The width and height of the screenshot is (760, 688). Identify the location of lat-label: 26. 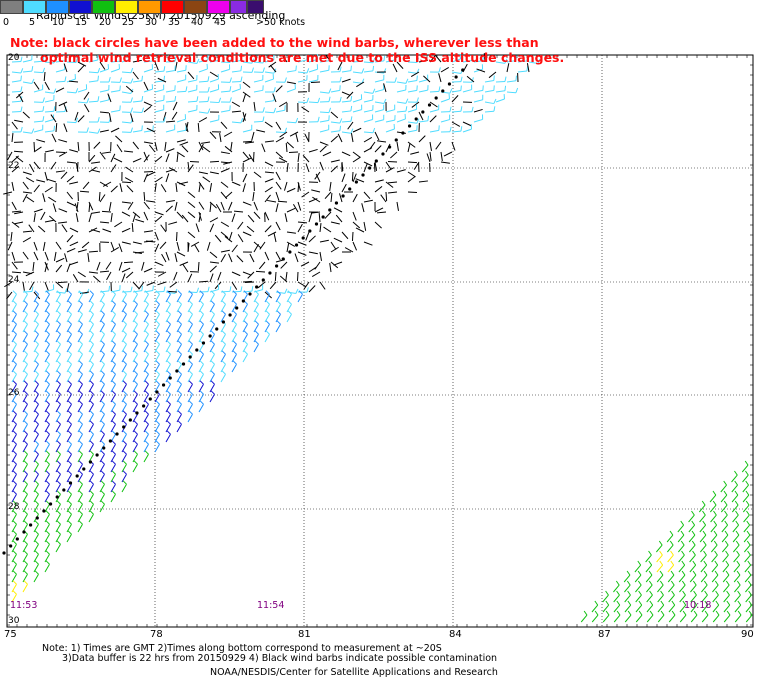
(14, 393).